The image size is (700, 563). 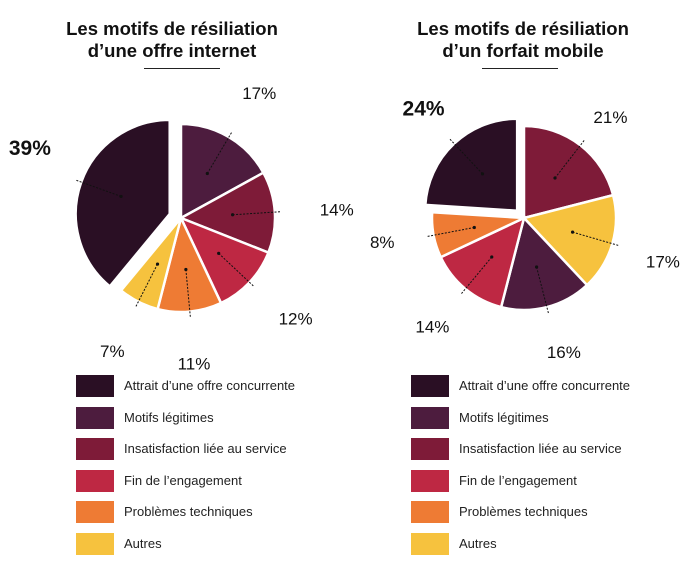 What do you see at coordinates (424, 108) in the screenshot?
I see `slice-label: 24%` at bounding box center [424, 108].